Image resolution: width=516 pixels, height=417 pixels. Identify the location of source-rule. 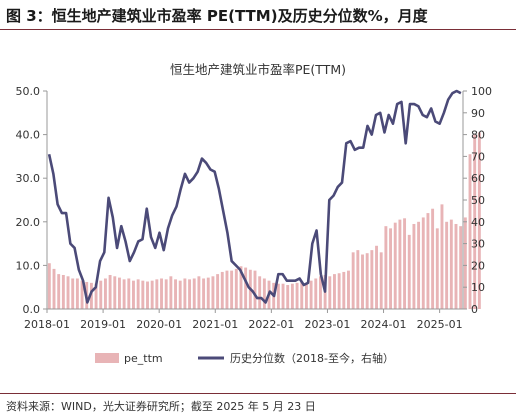
(258, 393).